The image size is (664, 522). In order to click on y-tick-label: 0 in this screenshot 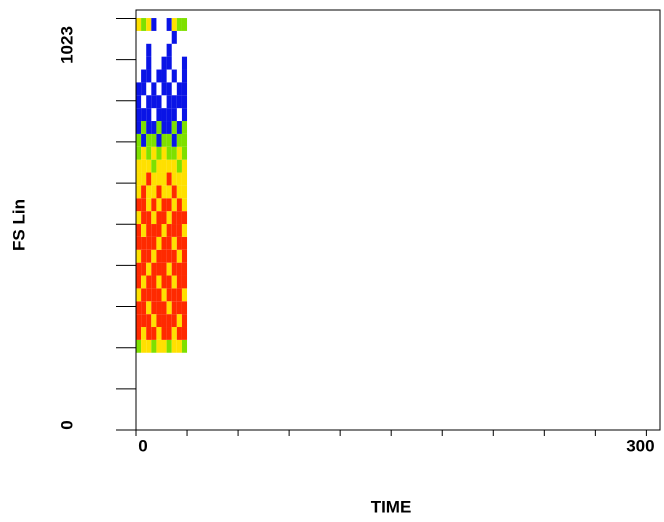, I will do `click(66, 424)`.